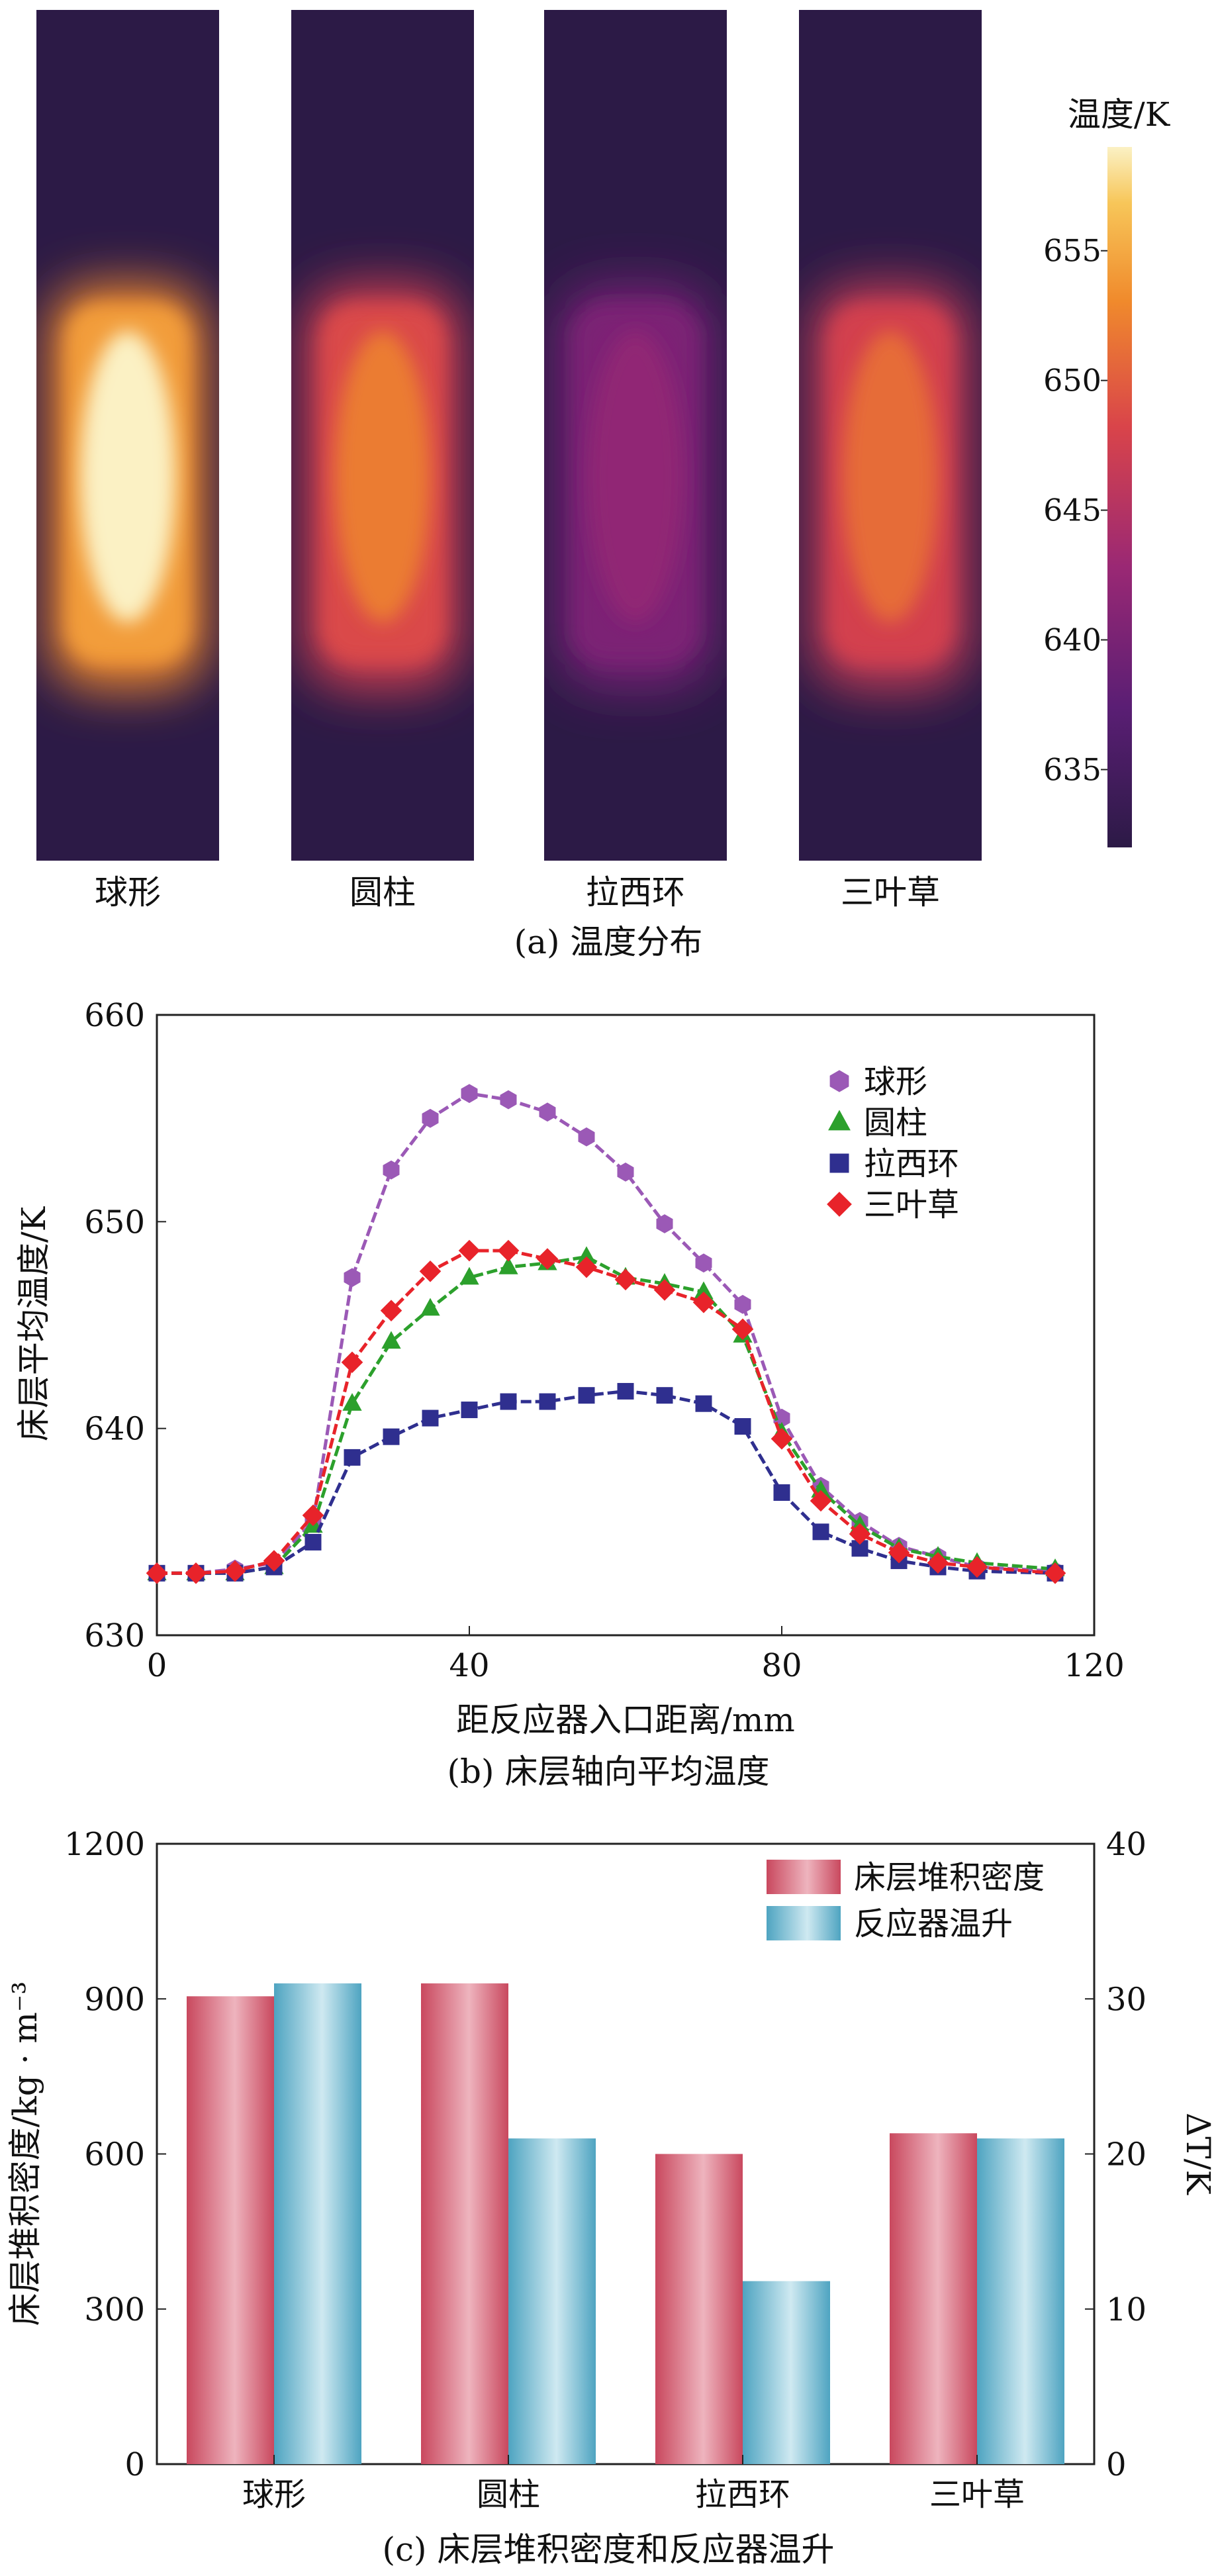  Describe the element at coordinates (878, 1081) in the screenshot. I see `legend-entry-sphere: 球形` at that location.